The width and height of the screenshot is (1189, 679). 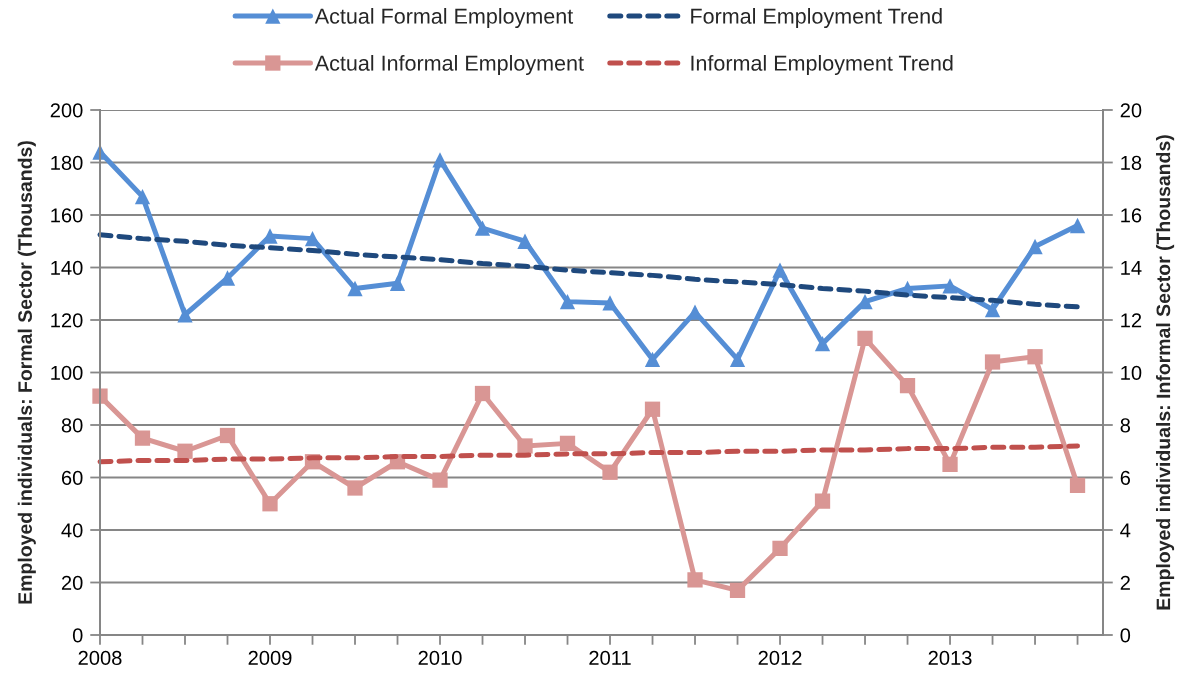 What do you see at coordinates (1131, 110) in the screenshot?
I see `y2-tick-label: 20` at bounding box center [1131, 110].